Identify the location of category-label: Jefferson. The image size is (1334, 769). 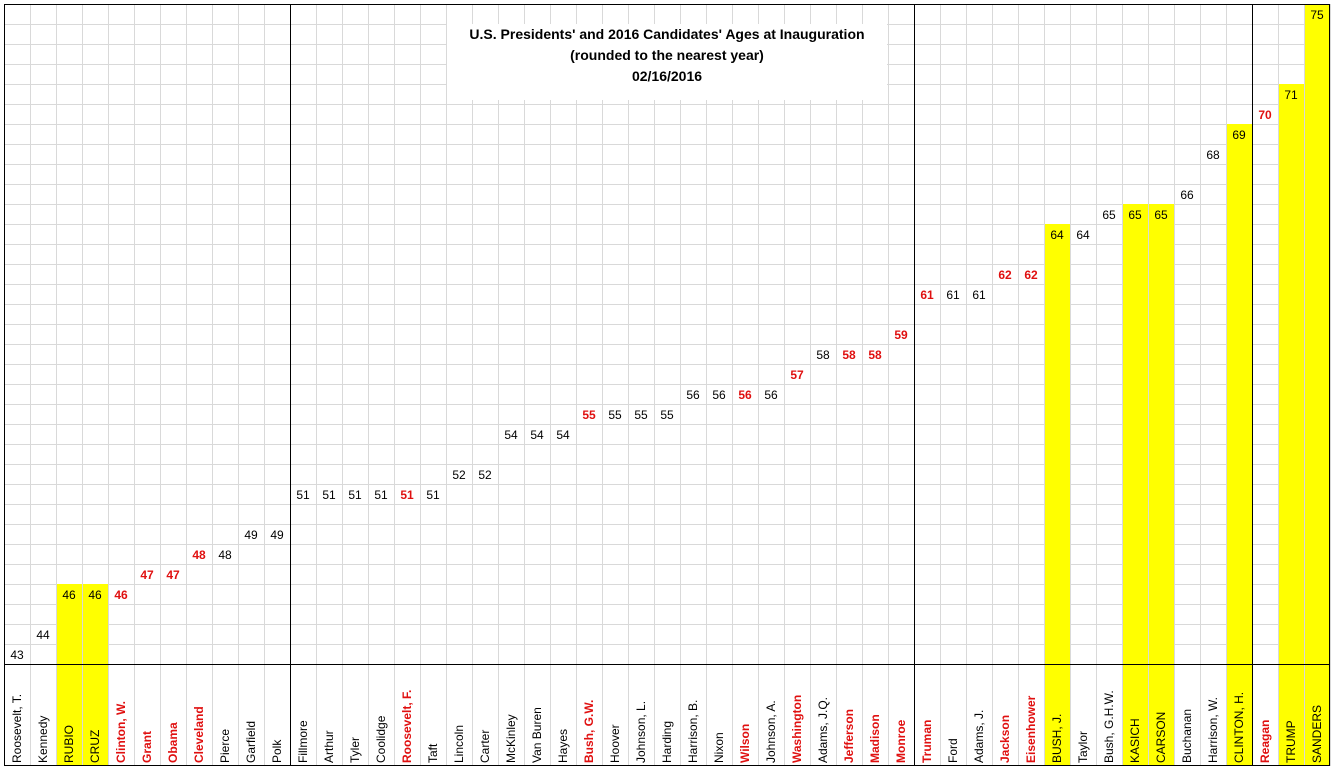
(849, 736).